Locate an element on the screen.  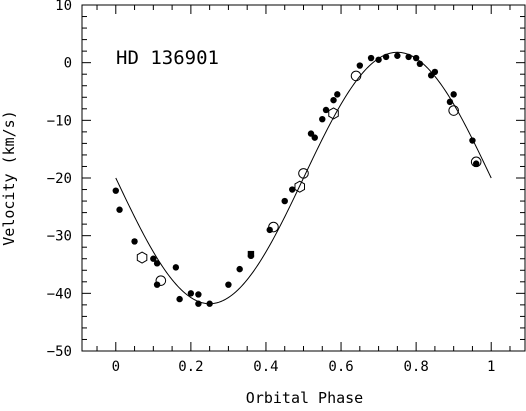
y-tick-label: −10 is located at coordinates (59, 121).